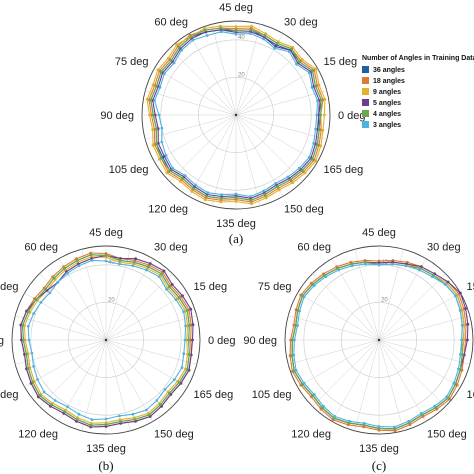  I want to click on radial-tick-label: 20, so click(384, 300).